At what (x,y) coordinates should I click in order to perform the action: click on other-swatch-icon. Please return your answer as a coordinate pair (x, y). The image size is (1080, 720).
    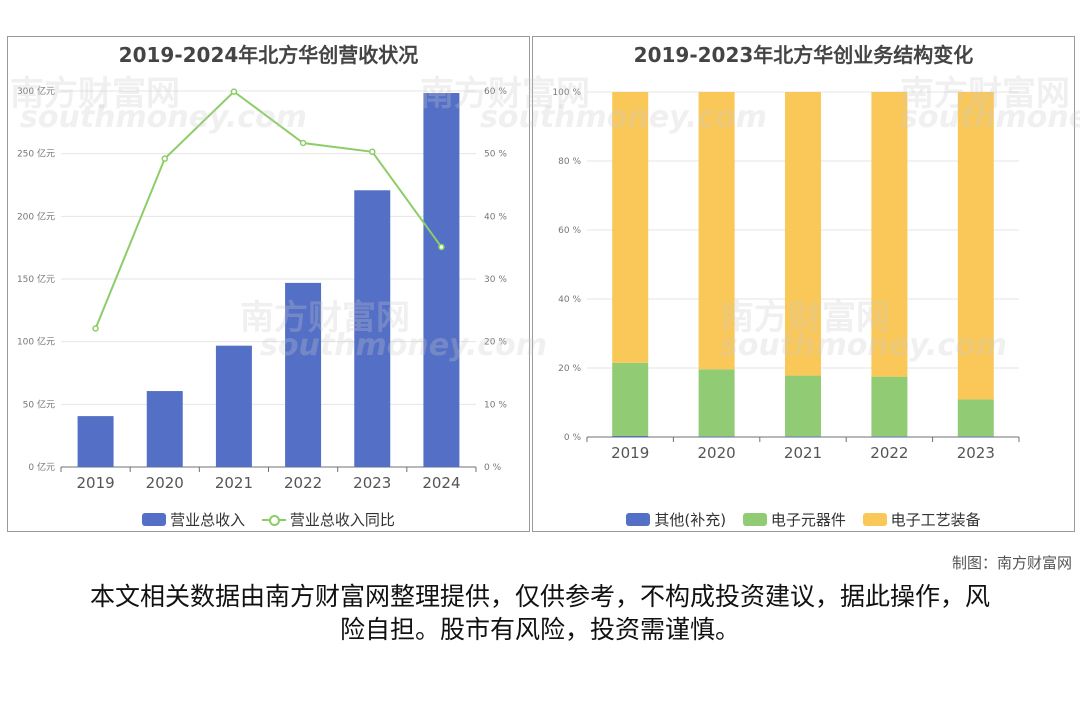
    Looking at the image, I should click on (638, 519).